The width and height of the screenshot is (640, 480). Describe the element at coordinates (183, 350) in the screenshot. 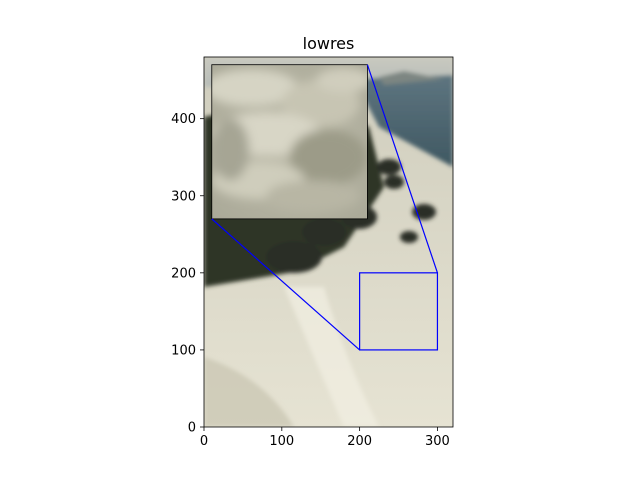

I see `y-tick-label: 100` at that location.